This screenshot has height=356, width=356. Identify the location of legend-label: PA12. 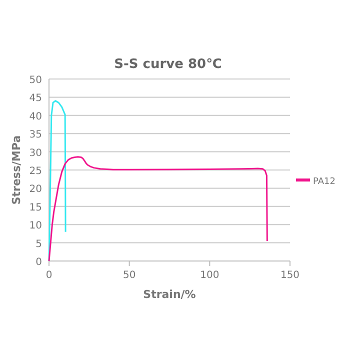
(324, 182).